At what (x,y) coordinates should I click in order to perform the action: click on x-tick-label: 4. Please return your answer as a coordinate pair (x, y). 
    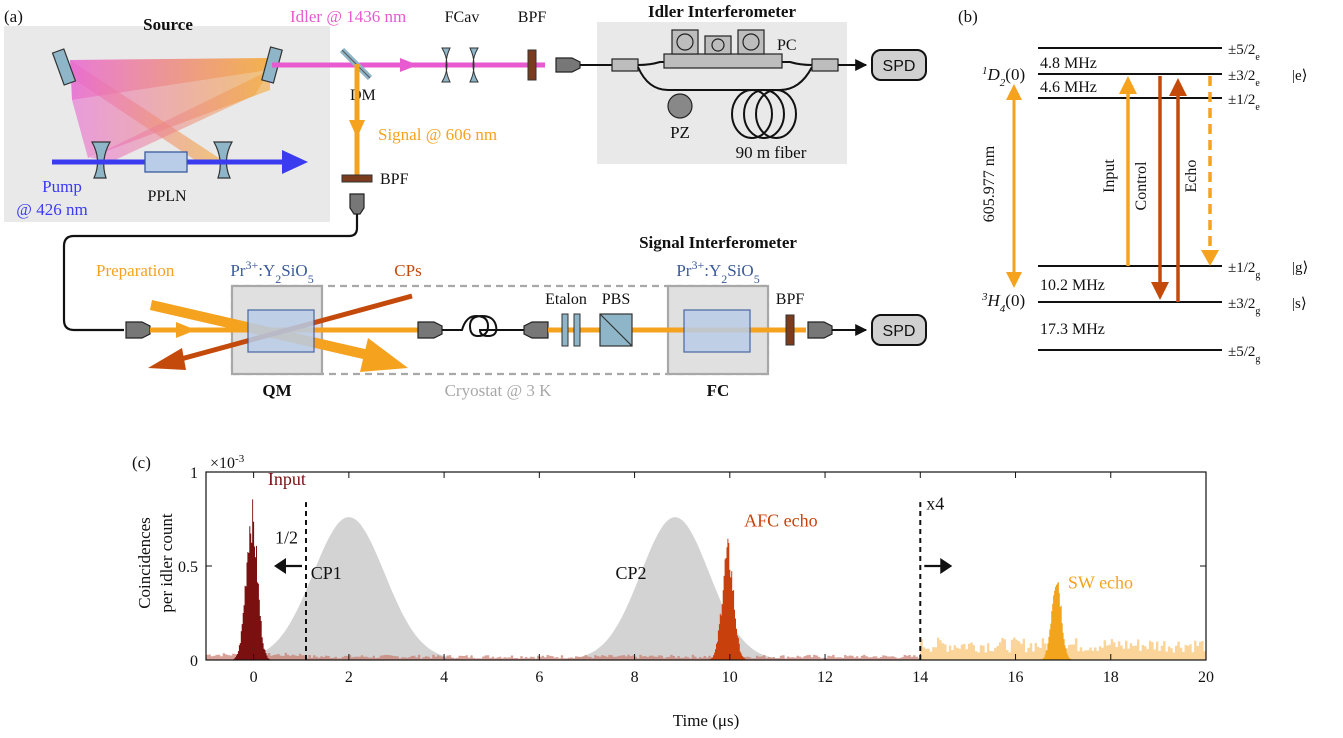
    Looking at the image, I should click on (444, 677).